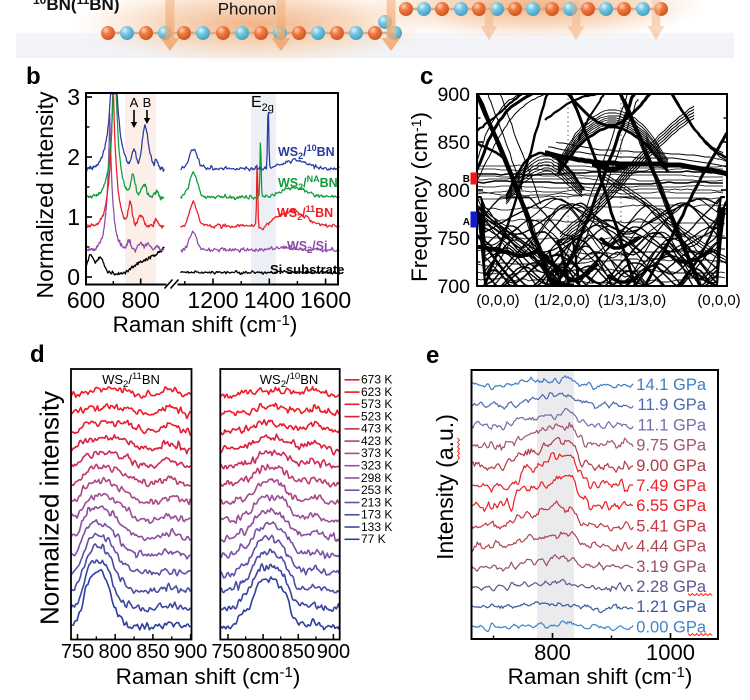  I want to click on svg-text: 700, so click(453, 287).